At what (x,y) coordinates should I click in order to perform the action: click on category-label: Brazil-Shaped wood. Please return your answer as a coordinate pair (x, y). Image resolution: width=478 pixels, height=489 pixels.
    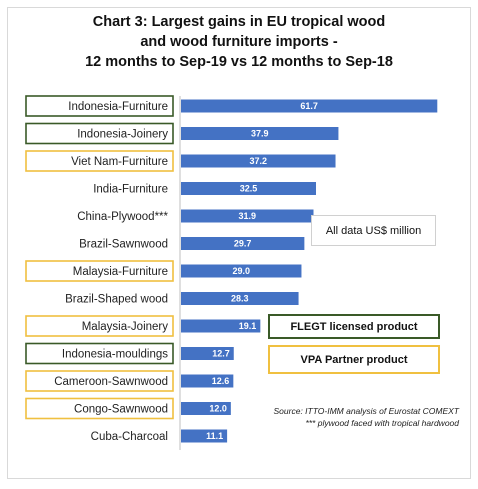
    Looking at the image, I should click on (116, 300).